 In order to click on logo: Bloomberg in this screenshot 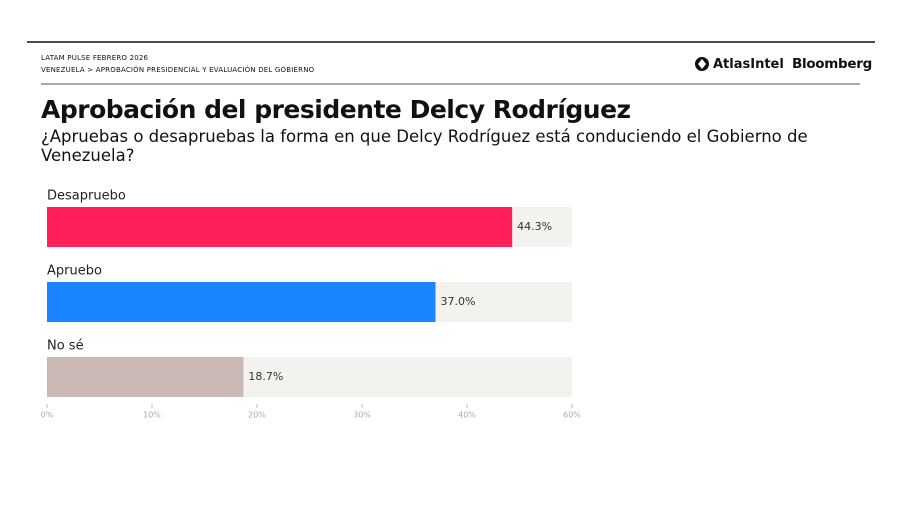, I will do `click(832, 64)`.